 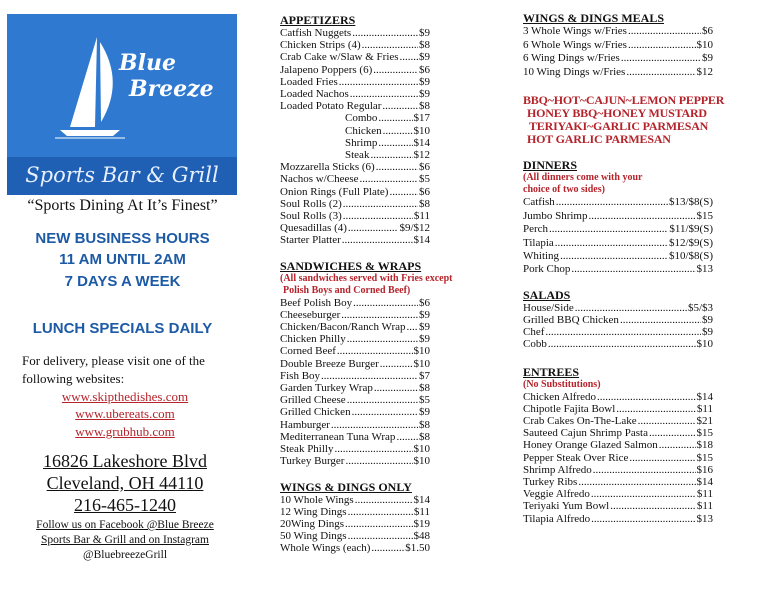 I want to click on menu-item: House/Side $5/$3, so click(x=618, y=308).